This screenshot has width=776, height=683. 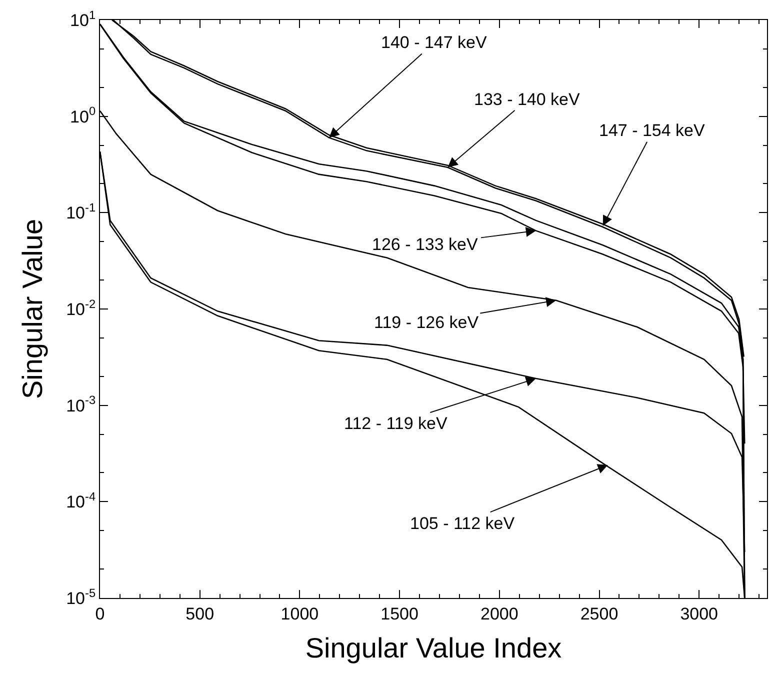 What do you see at coordinates (599, 614) in the screenshot?
I see `x-tick-label: 2500` at bounding box center [599, 614].